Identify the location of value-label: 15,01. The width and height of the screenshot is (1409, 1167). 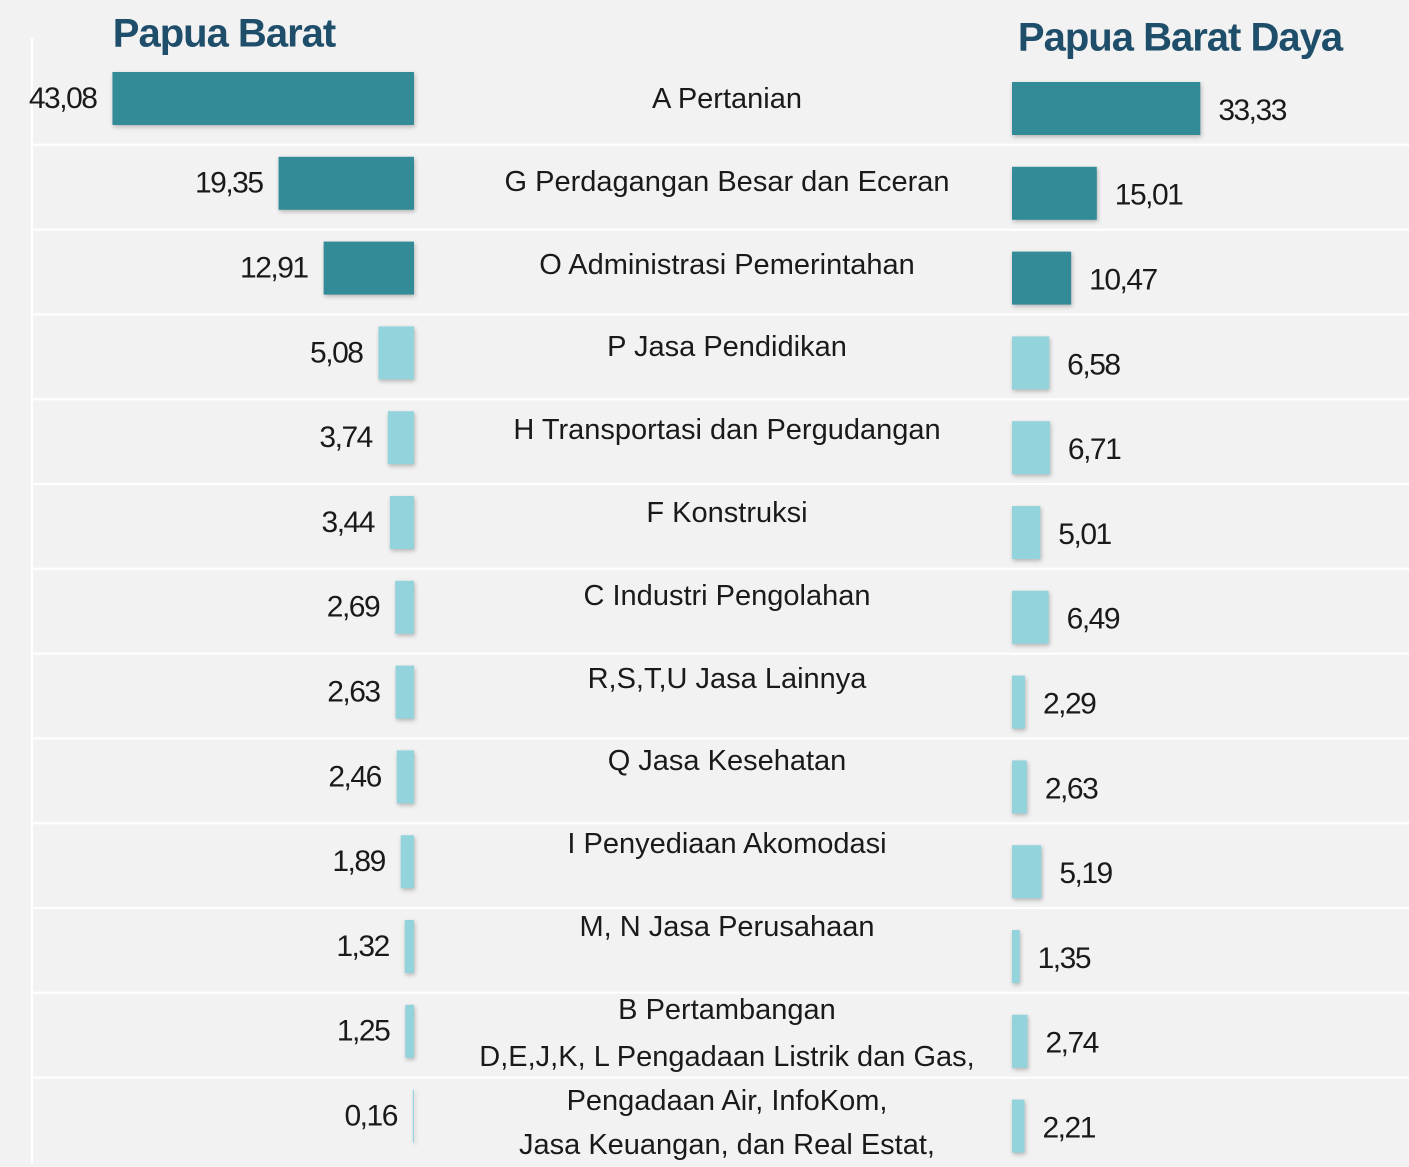
(1149, 195).